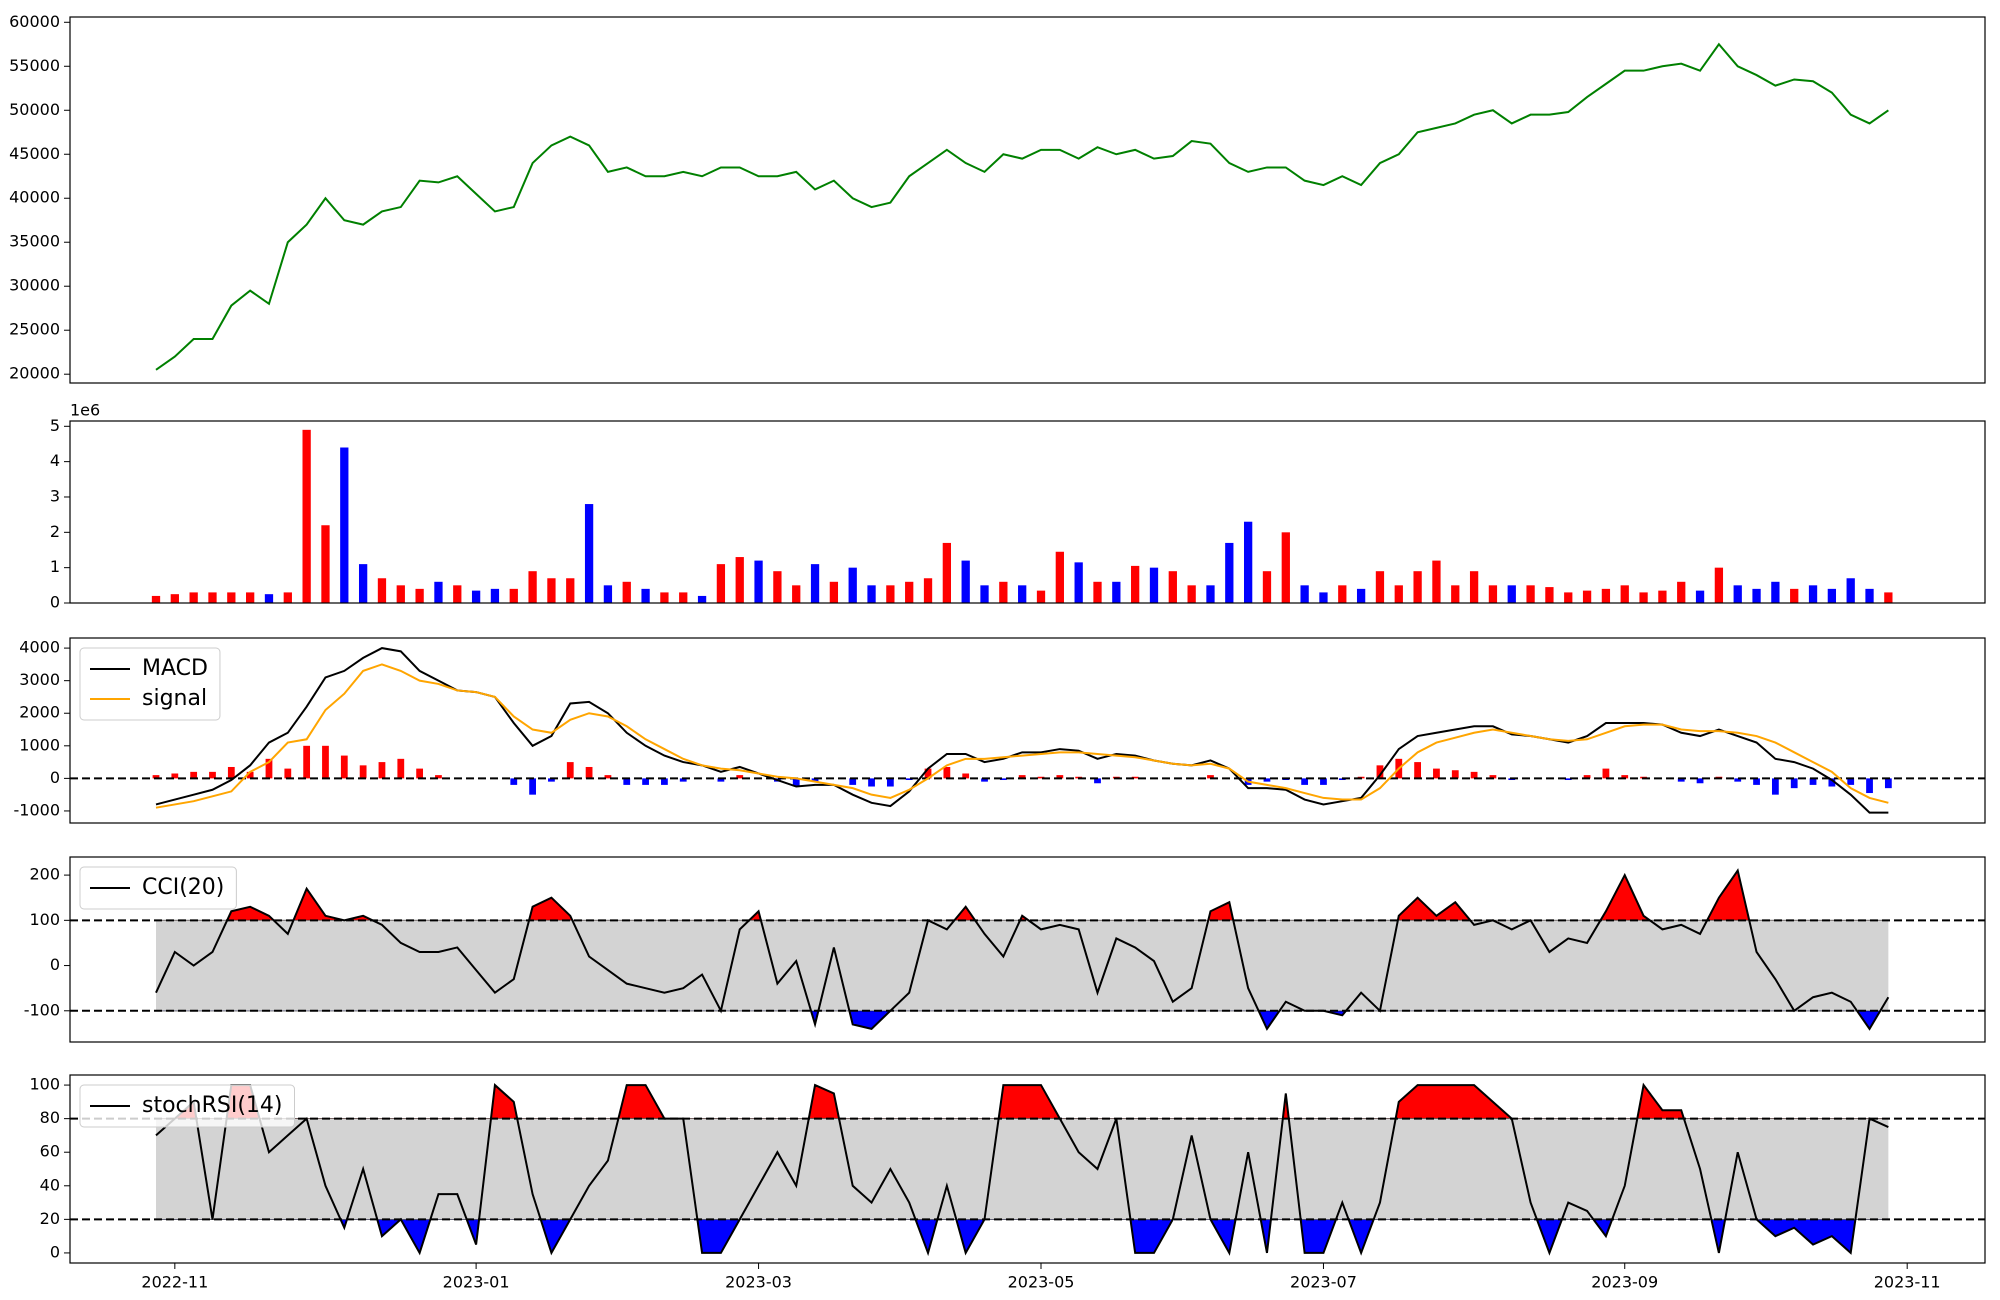 The height and width of the screenshot is (1300, 2000). What do you see at coordinates (212, 1105) in the screenshot?
I see `legend-label: stochRSI(14)` at bounding box center [212, 1105].